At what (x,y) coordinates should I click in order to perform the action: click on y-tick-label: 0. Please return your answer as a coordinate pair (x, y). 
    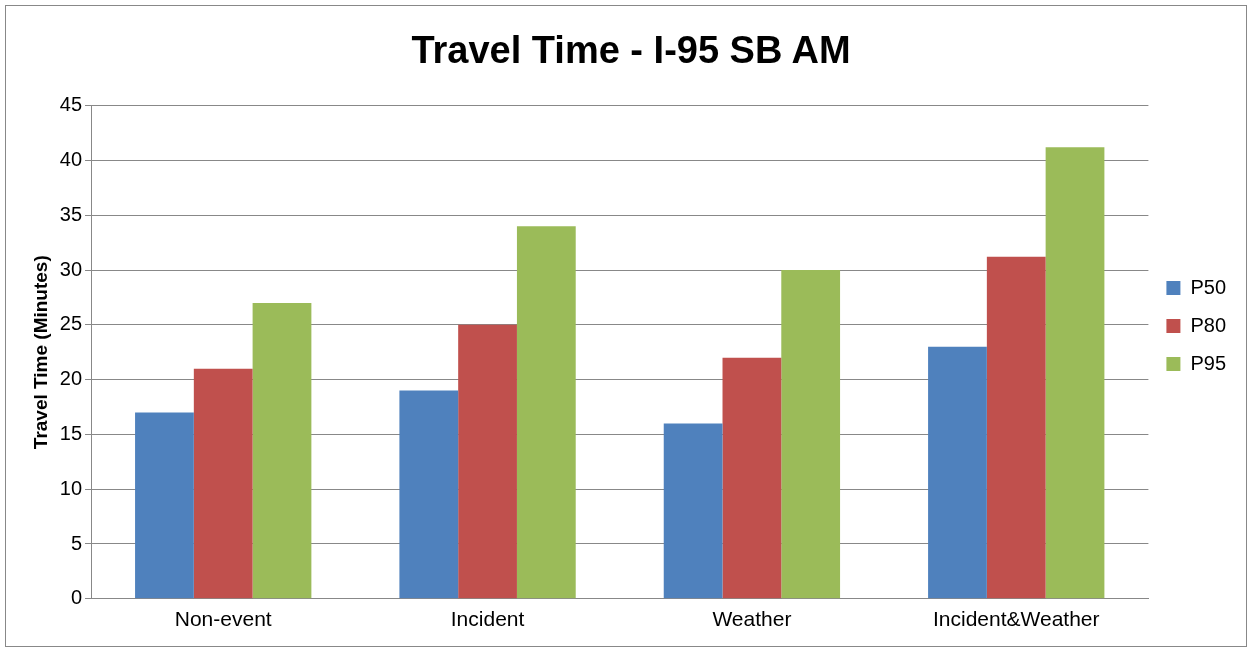
    Looking at the image, I should click on (76, 597).